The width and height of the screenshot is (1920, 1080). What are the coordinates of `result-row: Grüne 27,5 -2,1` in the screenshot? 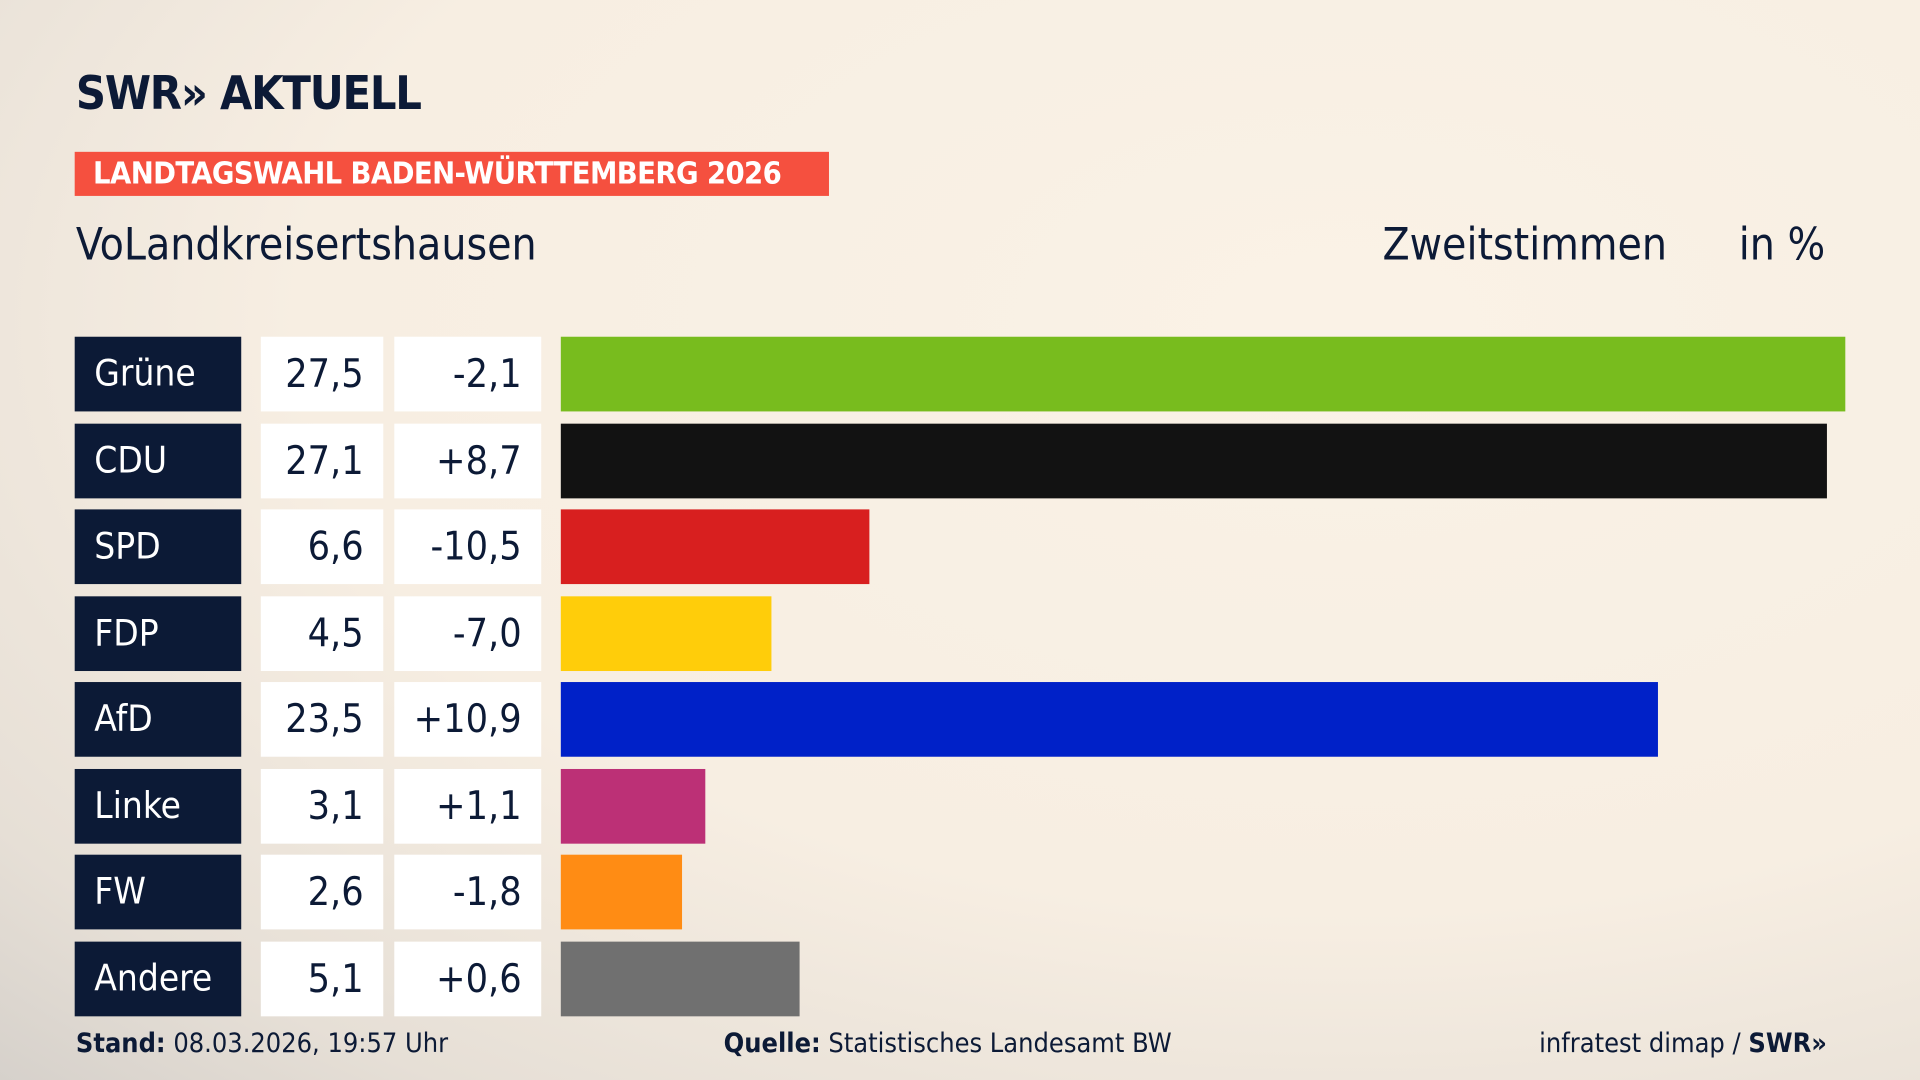 It's located at (960, 374).